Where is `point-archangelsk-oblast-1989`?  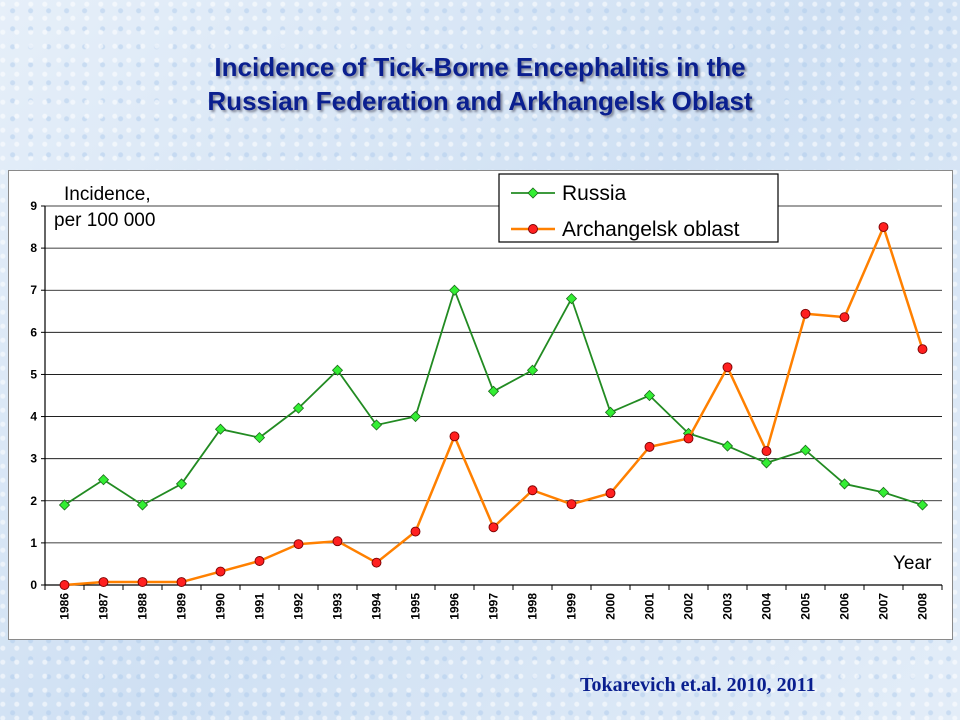 point-archangelsk-oblast-1989 is located at coordinates (181, 582).